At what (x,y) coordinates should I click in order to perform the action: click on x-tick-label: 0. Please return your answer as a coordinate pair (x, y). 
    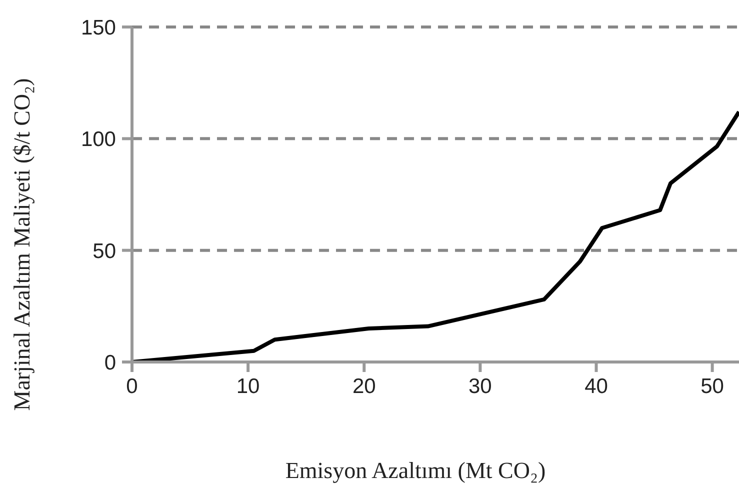
    Looking at the image, I should click on (132, 386).